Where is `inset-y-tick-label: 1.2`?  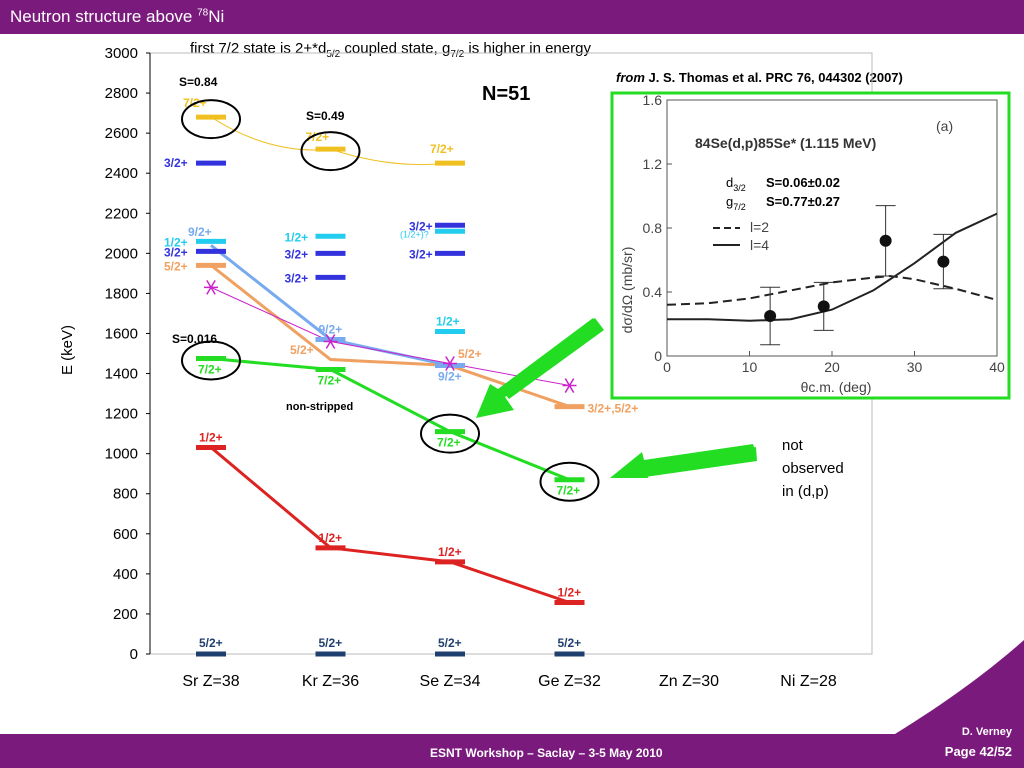 inset-y-tick-label: 1.2 is located at coordinates (653, 164).